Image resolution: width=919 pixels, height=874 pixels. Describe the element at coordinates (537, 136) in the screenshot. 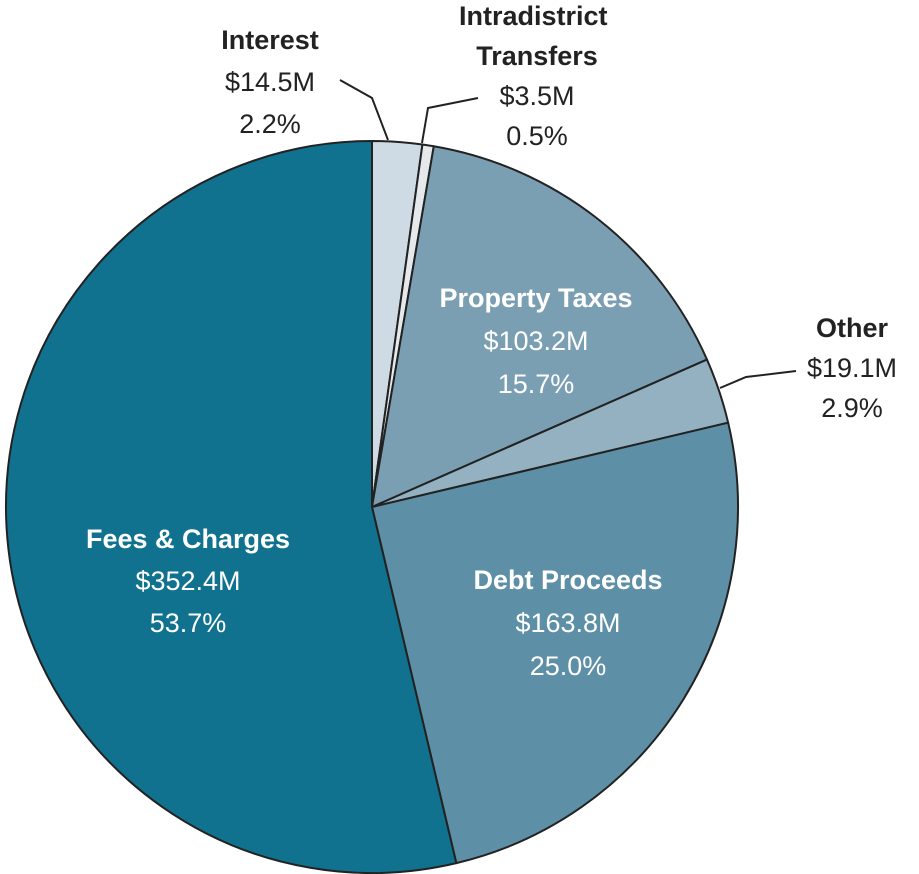

I see `value-label: 0.5%` at that location.